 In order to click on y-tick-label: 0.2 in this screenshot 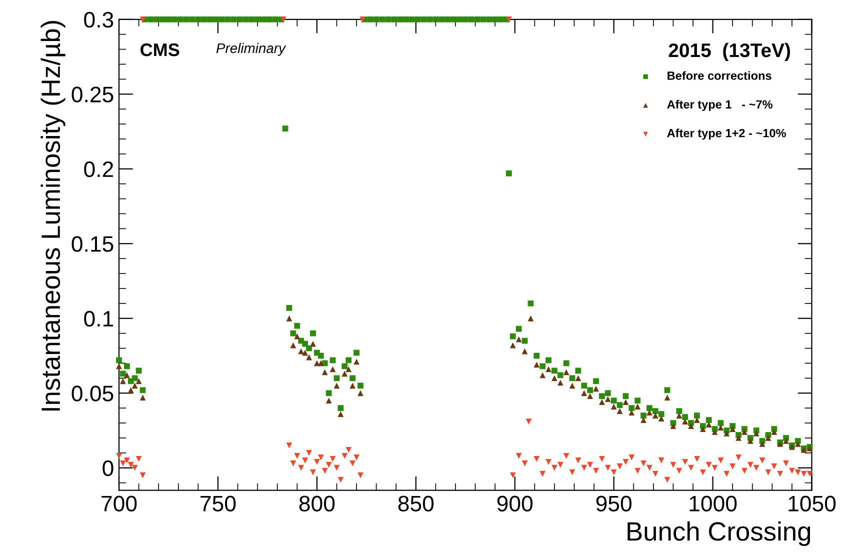, I will do `click(99, 169)`.